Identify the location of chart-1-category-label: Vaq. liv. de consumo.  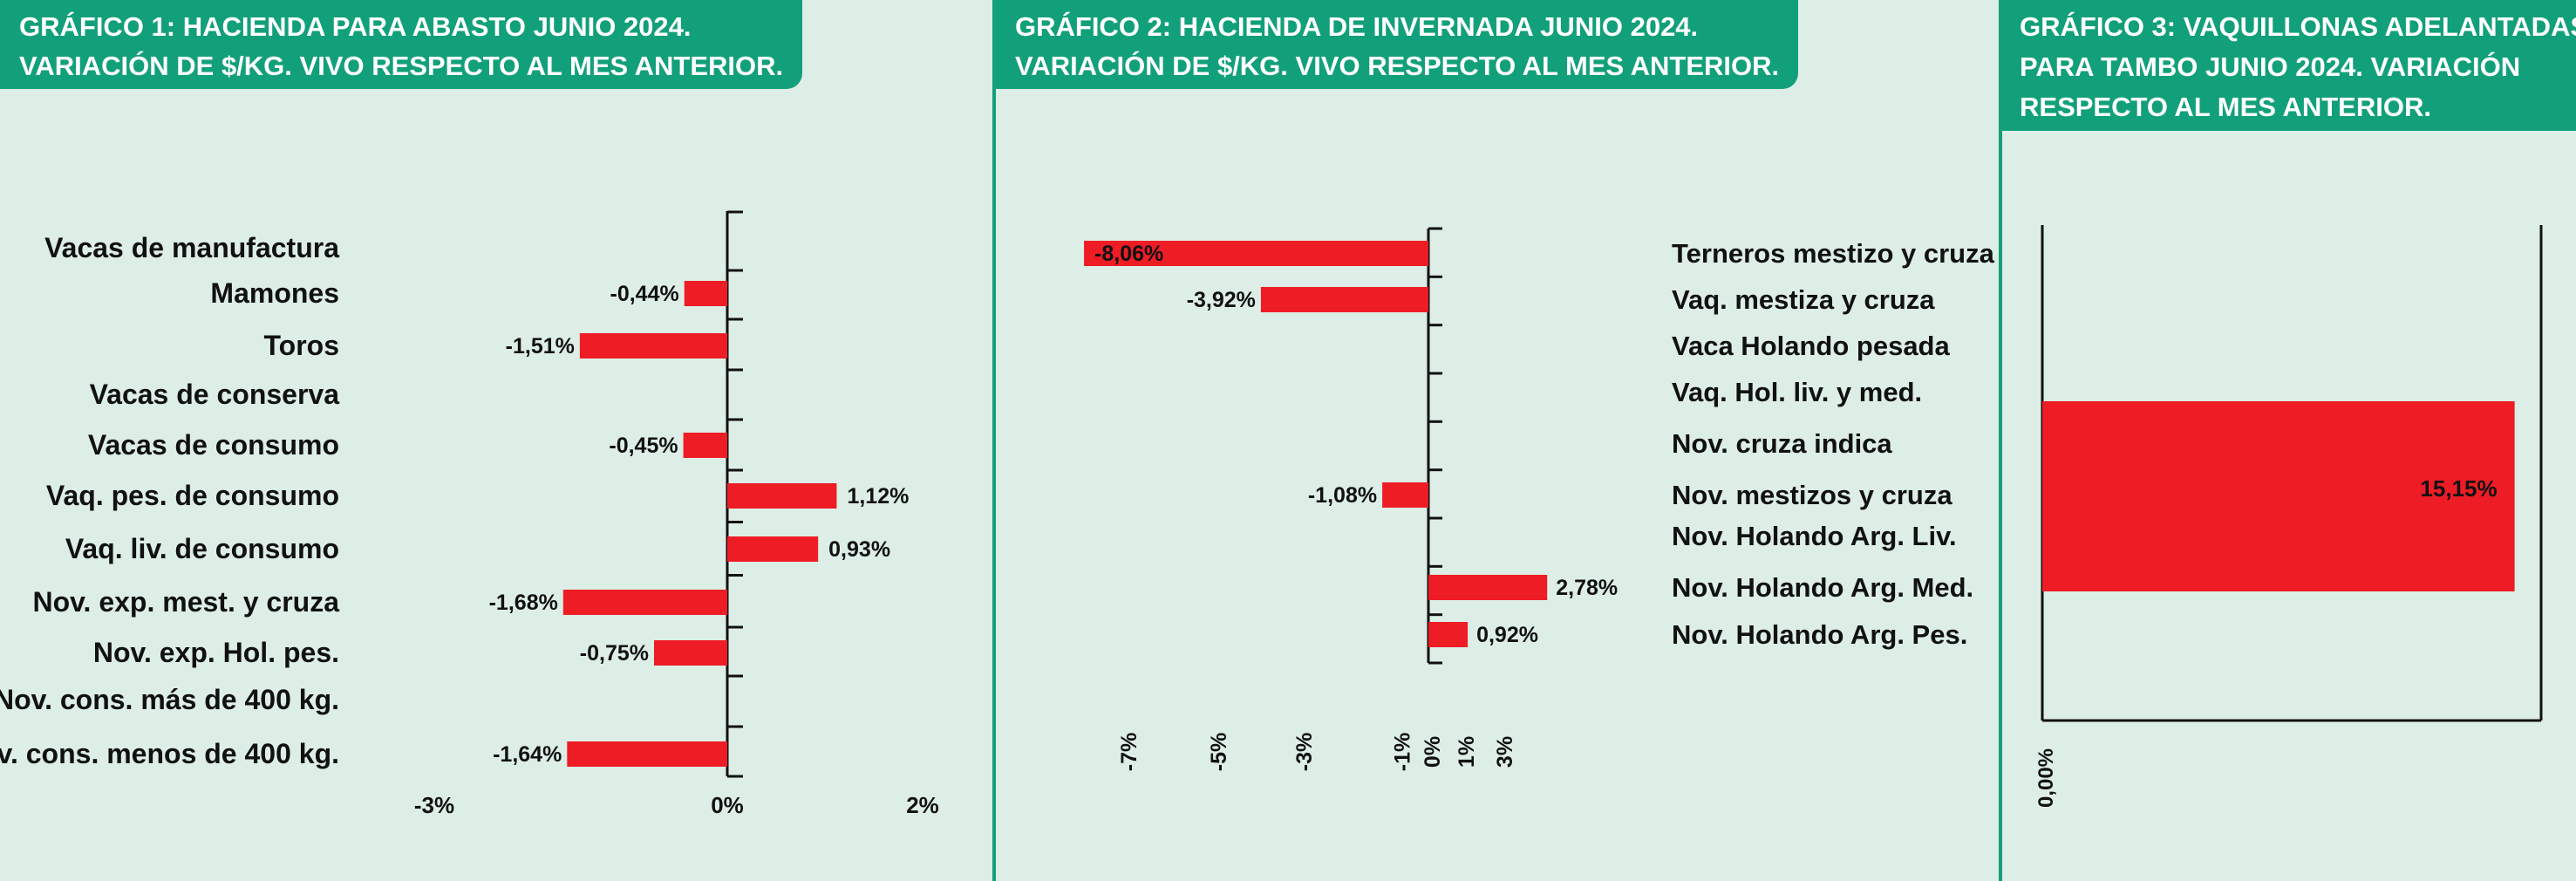
(202, 548).